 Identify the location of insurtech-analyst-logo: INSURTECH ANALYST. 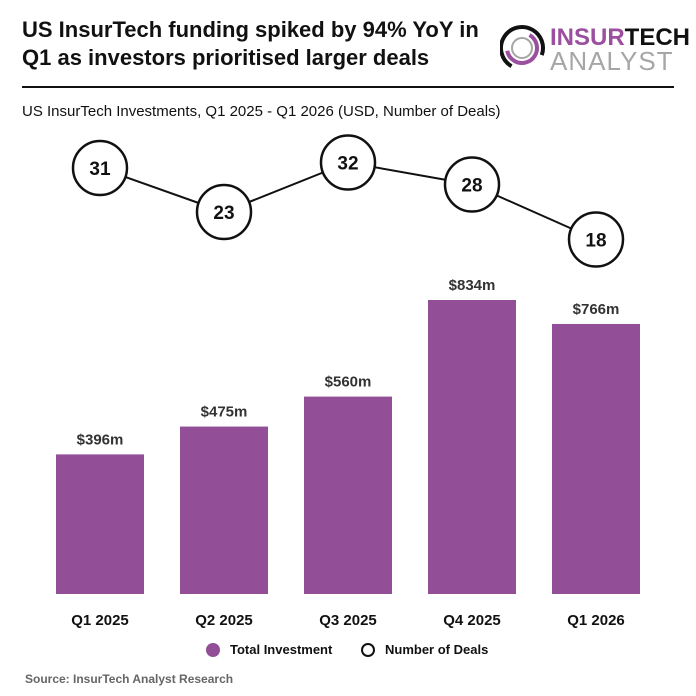
(594, 48).